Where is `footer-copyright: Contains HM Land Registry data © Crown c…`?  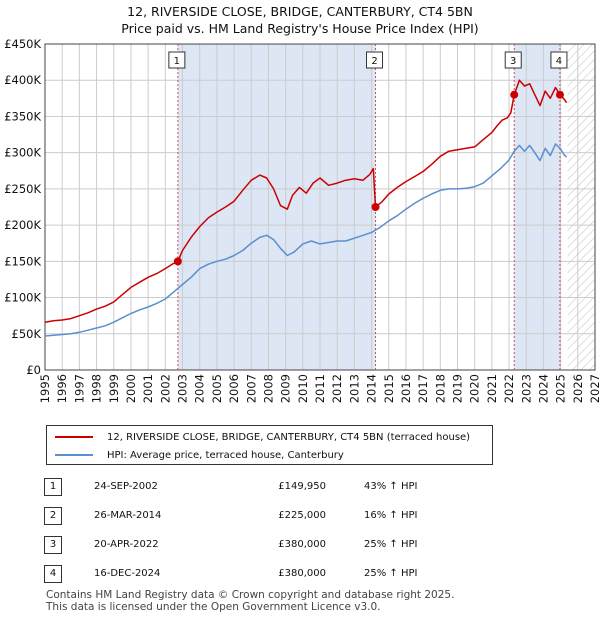 footer-copyright: Contains HM Land Registry data © Crown c… is located at coordinates (250, 595).